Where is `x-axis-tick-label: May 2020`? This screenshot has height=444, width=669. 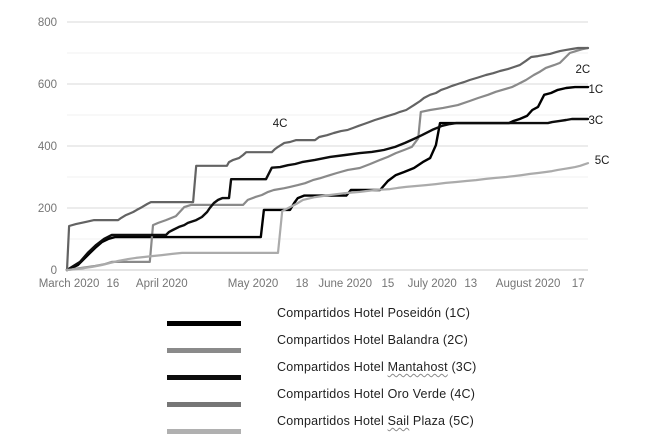
x-axis-tick-label: May 2020 is located at coordinates (253, 284).